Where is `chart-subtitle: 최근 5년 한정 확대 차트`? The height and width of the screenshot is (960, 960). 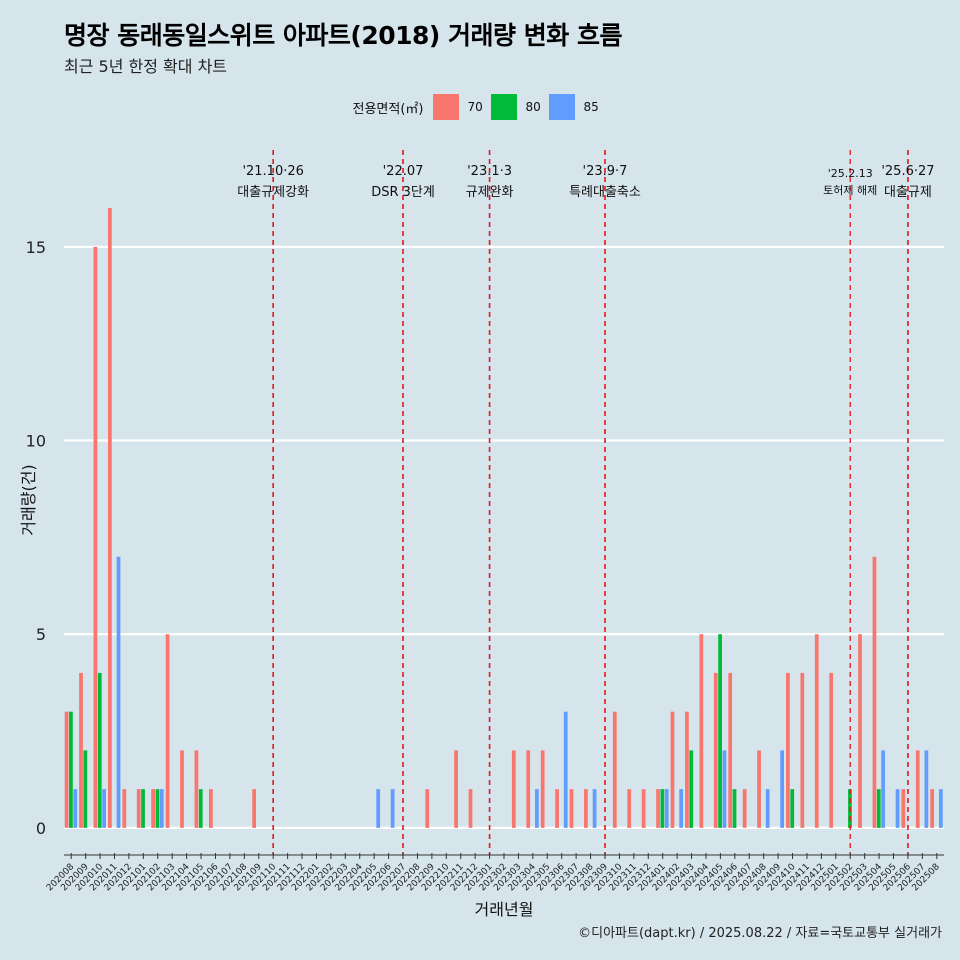 chart-subtitle: 최근 5년 한정 확대 차트 is located at coordinates (146, 66).